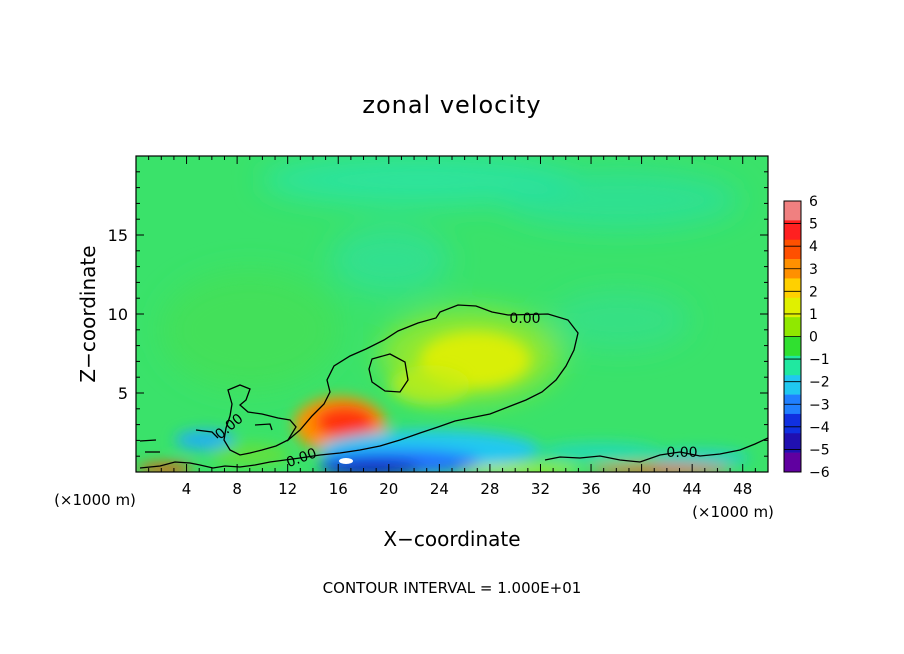 The width and height of the screenshot is (904, 654). What do you see at coordinates (641, 489) in the screenshot?
I see `x-tick-label: 40` at bounding box center [641, 489].